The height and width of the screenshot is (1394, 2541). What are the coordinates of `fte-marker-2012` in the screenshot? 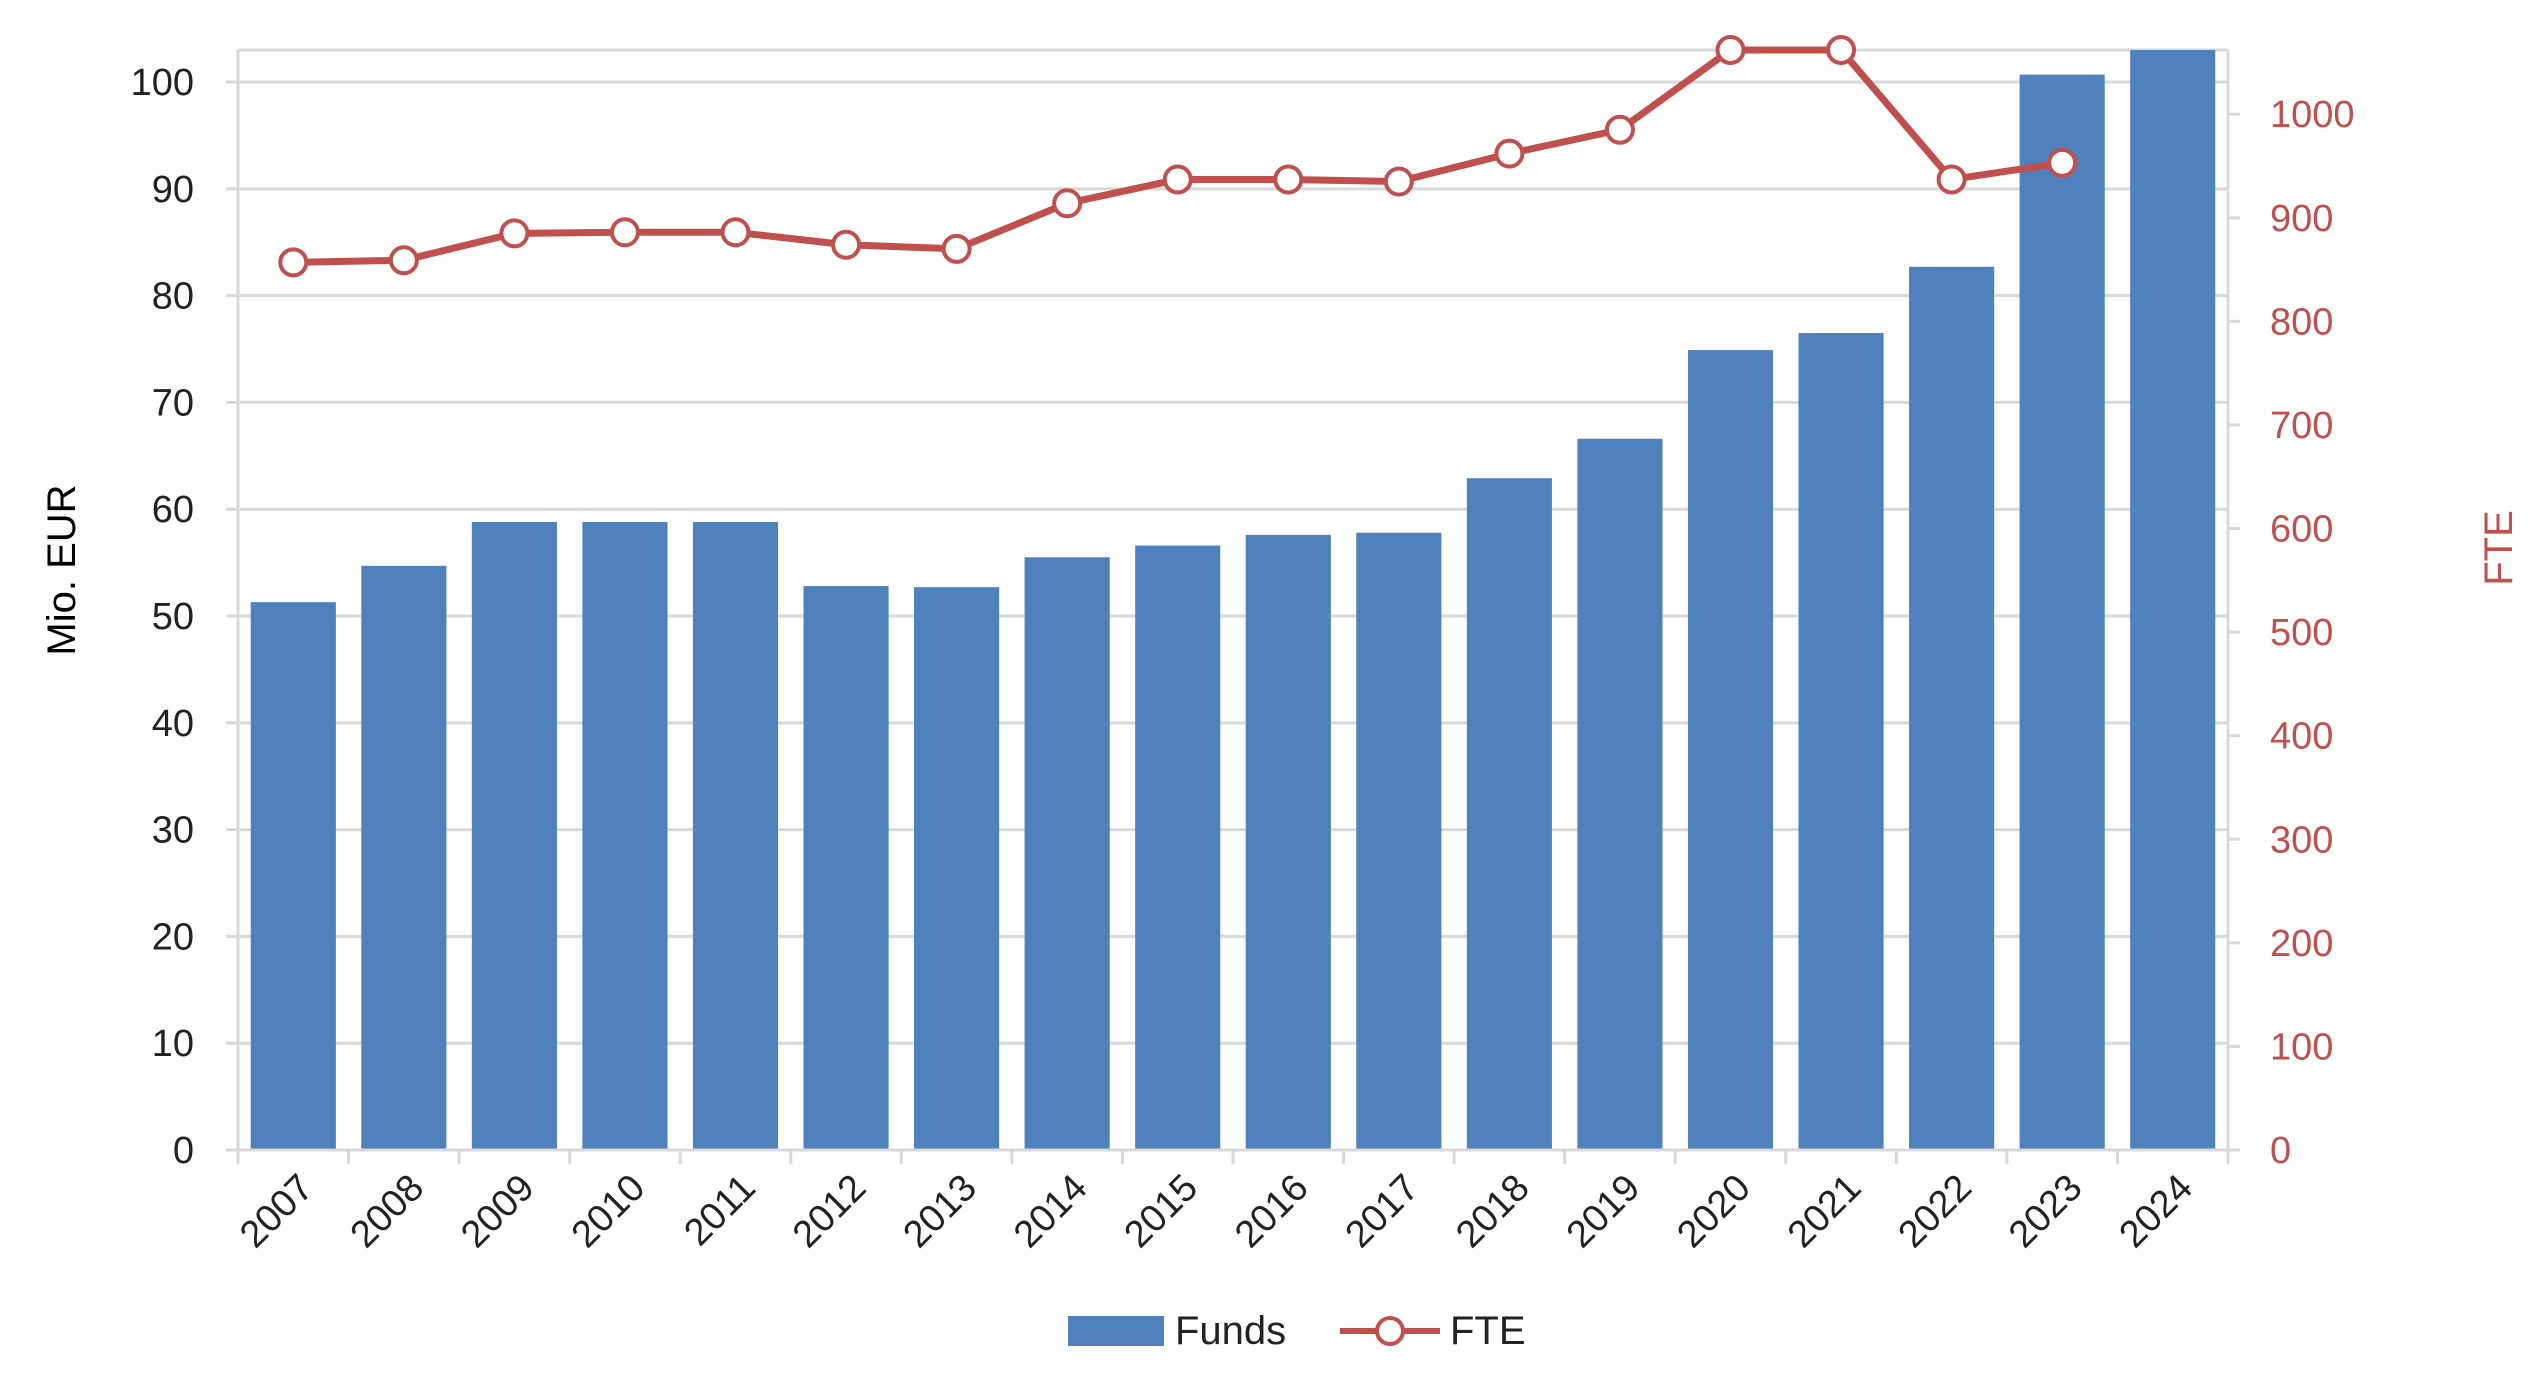 It's located at (846, 244).